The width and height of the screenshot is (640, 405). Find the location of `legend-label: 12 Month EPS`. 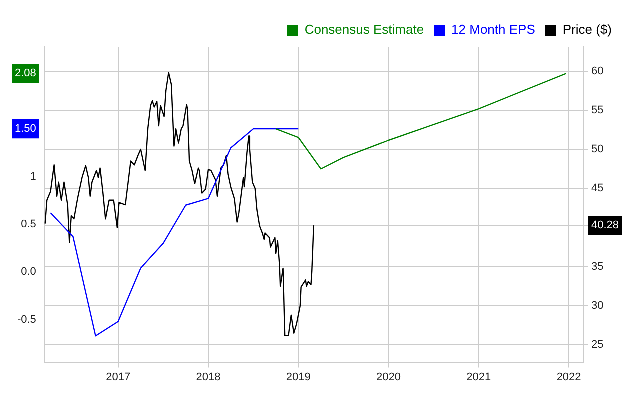

legend-label: 12 Month EPS is located at coordinates (494, 30).